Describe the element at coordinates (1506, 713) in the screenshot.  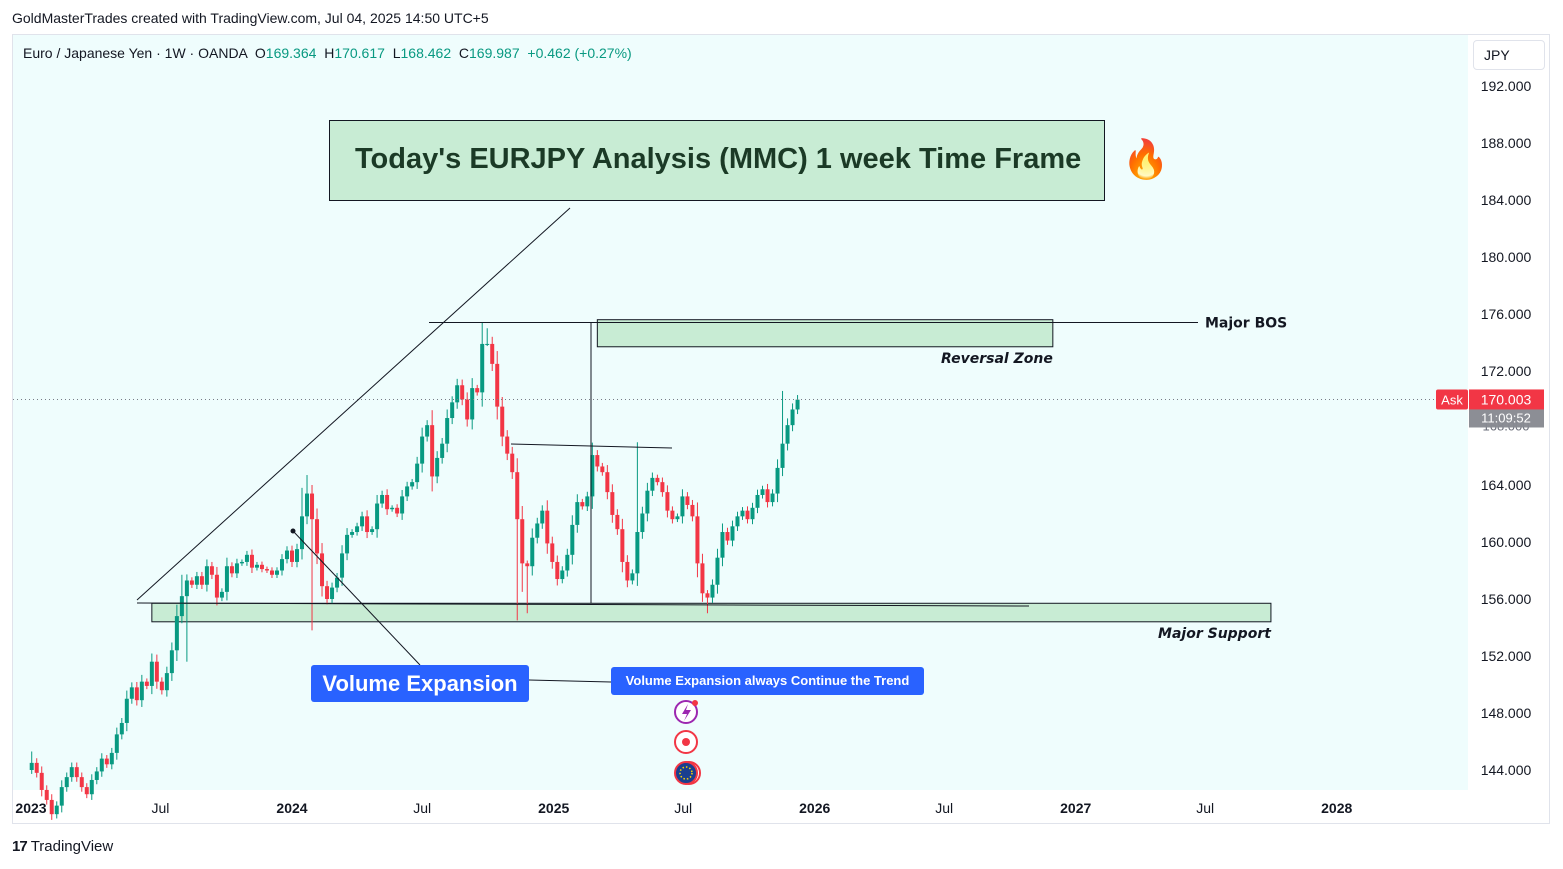
I see `y-tick-label: 148.000` at that location.